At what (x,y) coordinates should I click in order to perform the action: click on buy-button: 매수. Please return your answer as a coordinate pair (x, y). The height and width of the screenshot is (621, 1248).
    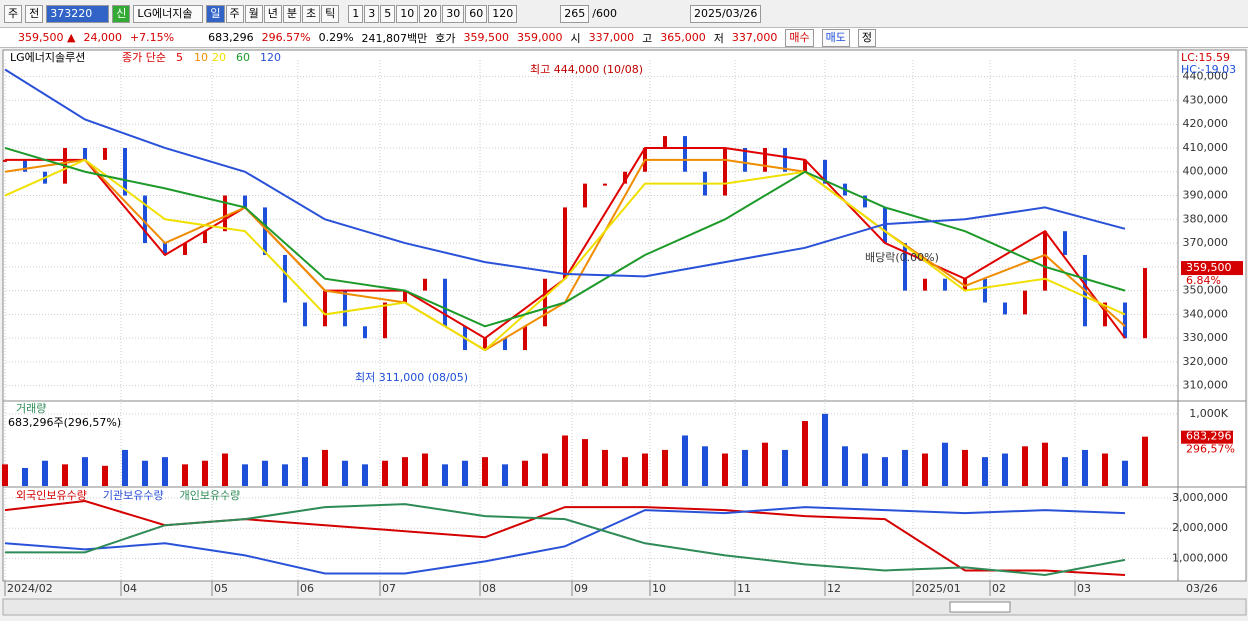
    Looking at the image, I should click on (799, 37).